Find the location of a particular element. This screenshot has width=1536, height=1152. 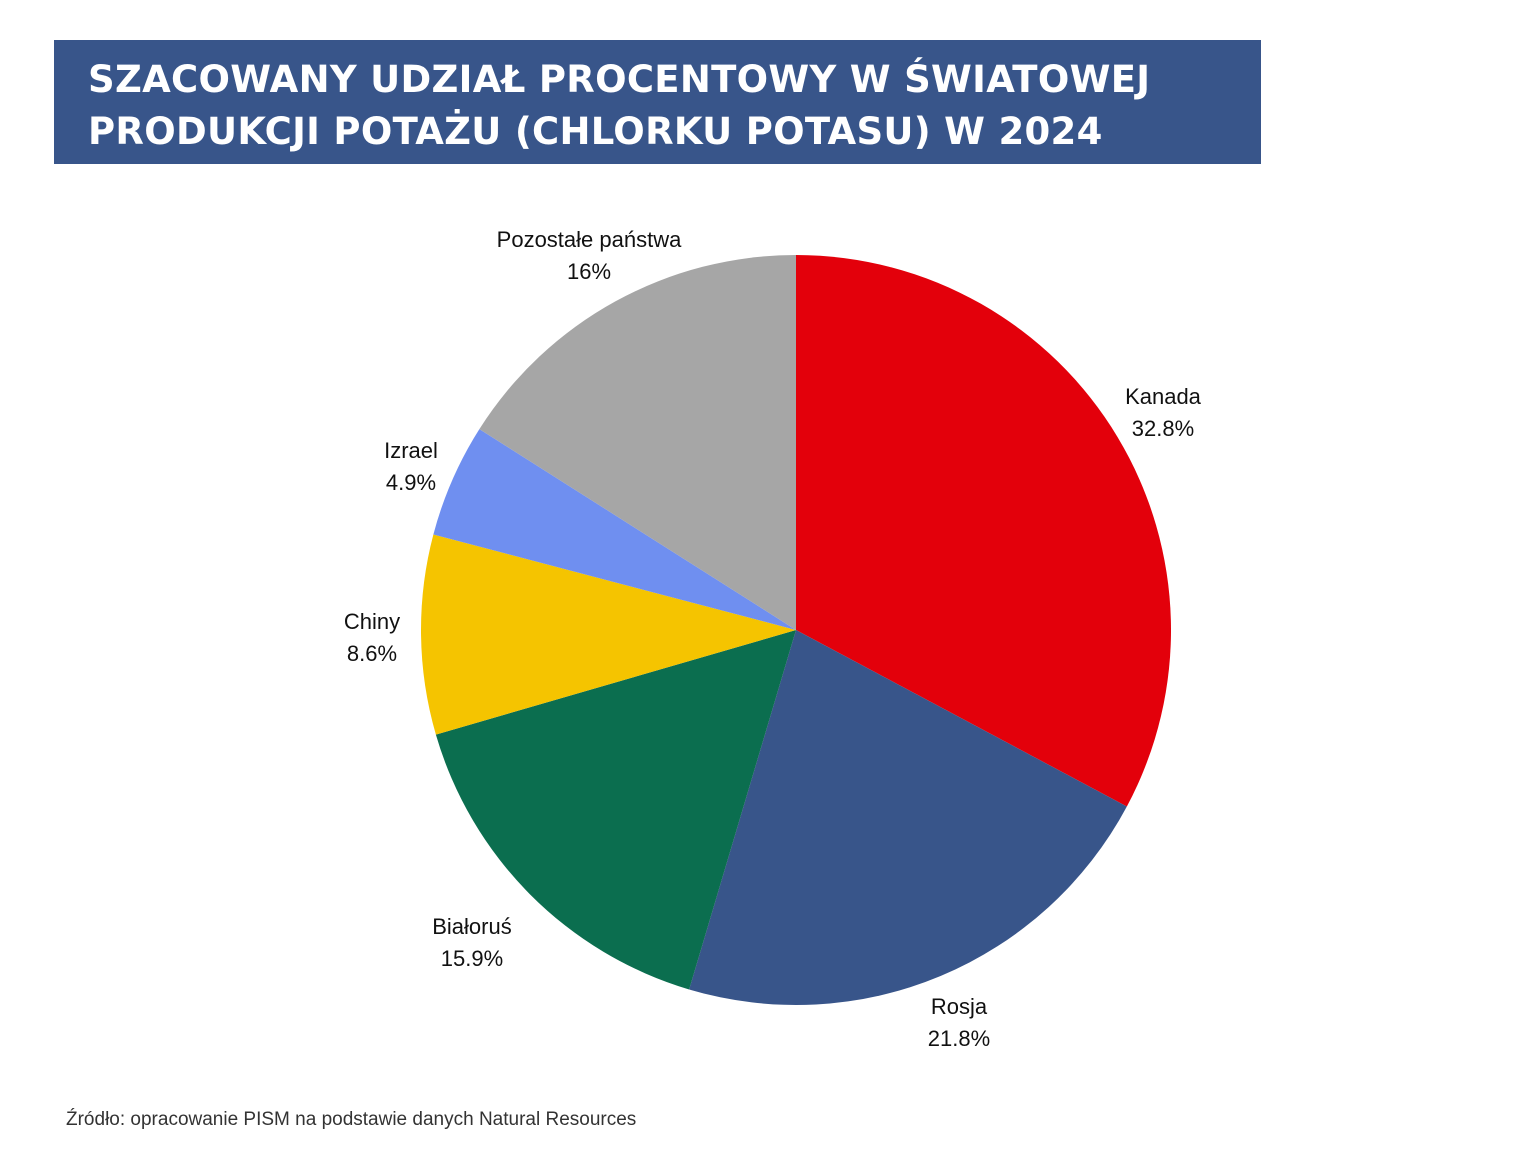

slice-label-izrael: Izrael is located at coordinates (411, 450).